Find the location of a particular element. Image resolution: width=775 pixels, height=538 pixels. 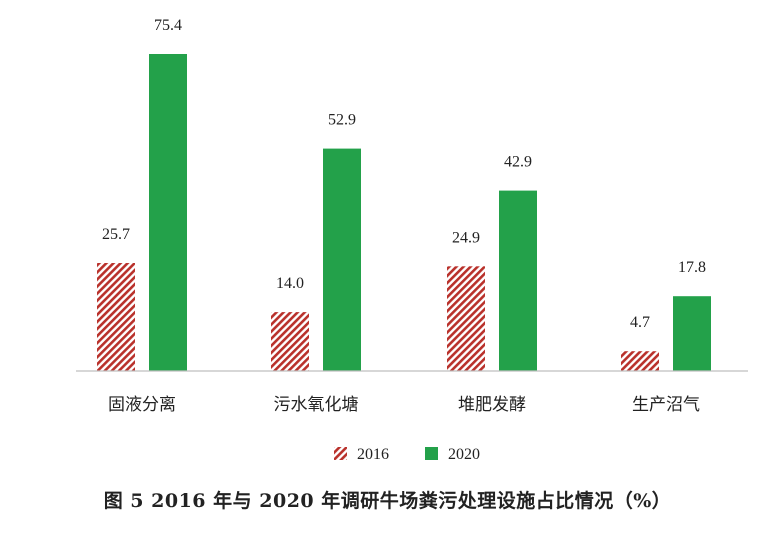

legend-swatch-2020 is located at coordinates (431, 453).